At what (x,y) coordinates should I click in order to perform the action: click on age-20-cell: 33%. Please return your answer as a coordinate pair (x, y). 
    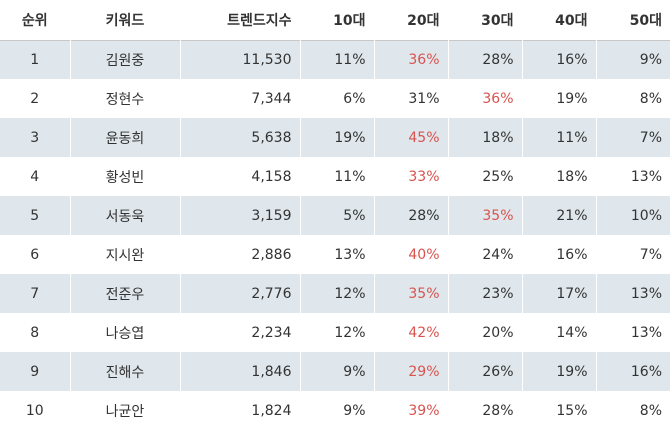
    Looking at the image, I should click on (411, 176).